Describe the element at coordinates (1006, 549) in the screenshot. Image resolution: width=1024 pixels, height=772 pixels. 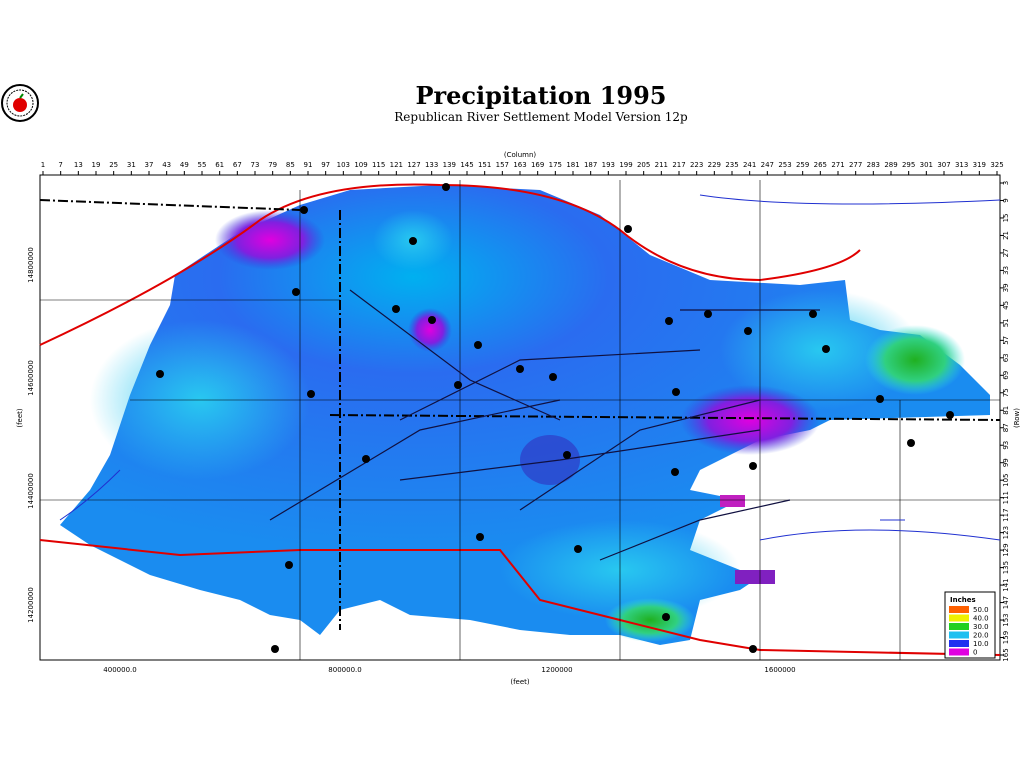
I see `row-tick-label: 129` at that location.